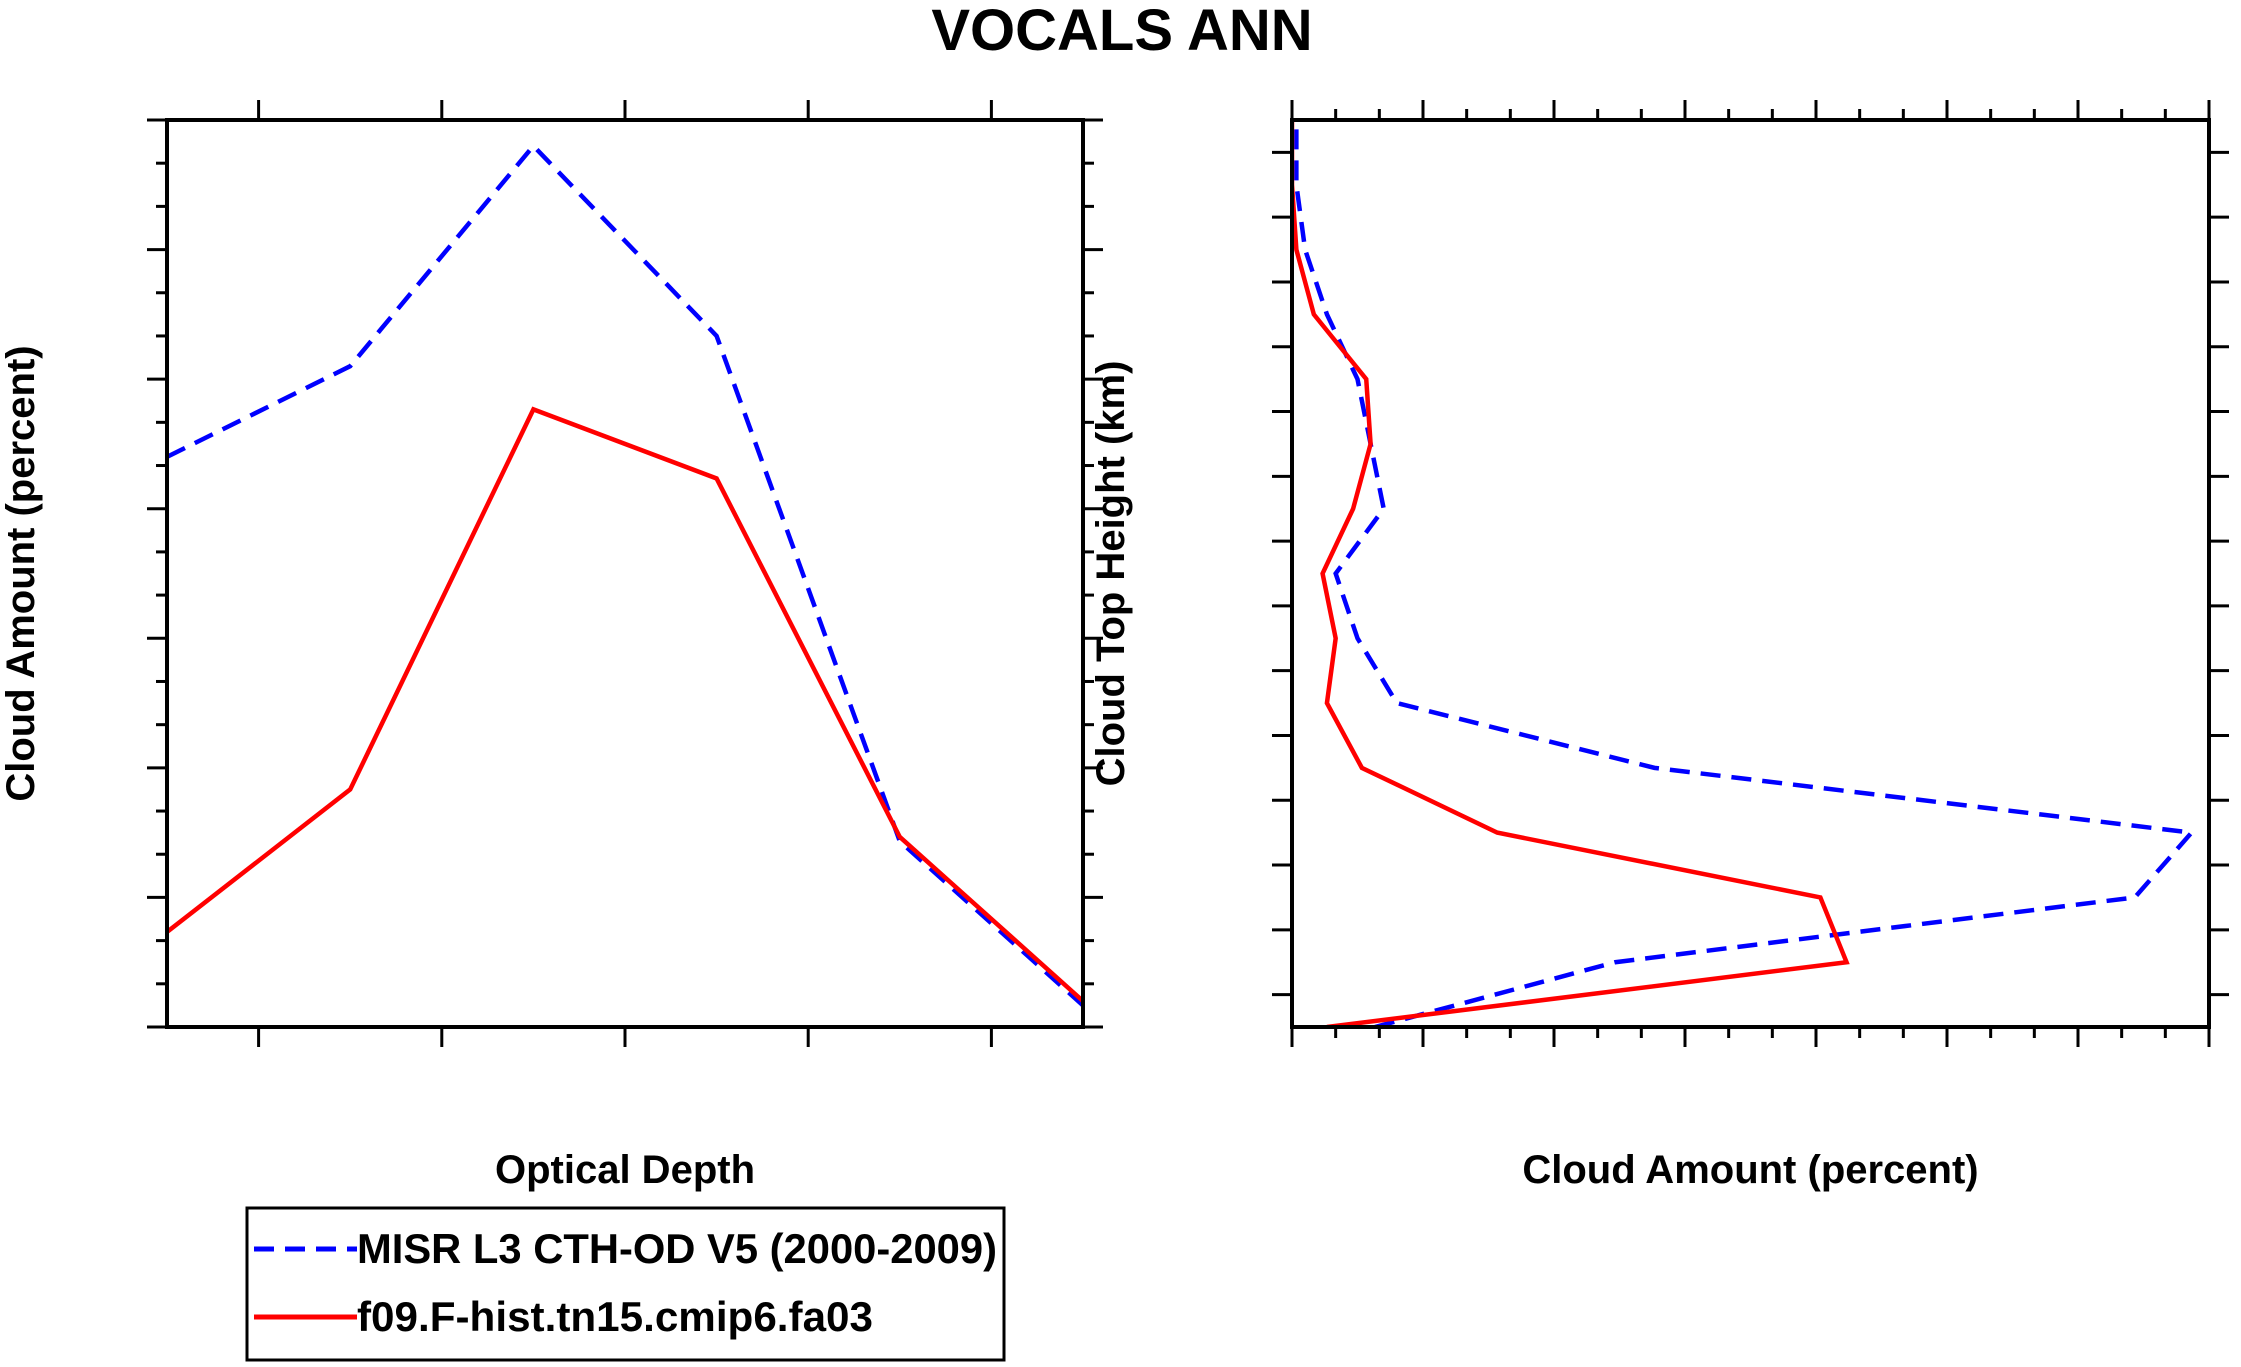 This screenshot has width=2241, height=1367. Describe the element at coordinates (1121, 31) in the screenshot. I see `chart-title: VOCALS ANN` at that location.